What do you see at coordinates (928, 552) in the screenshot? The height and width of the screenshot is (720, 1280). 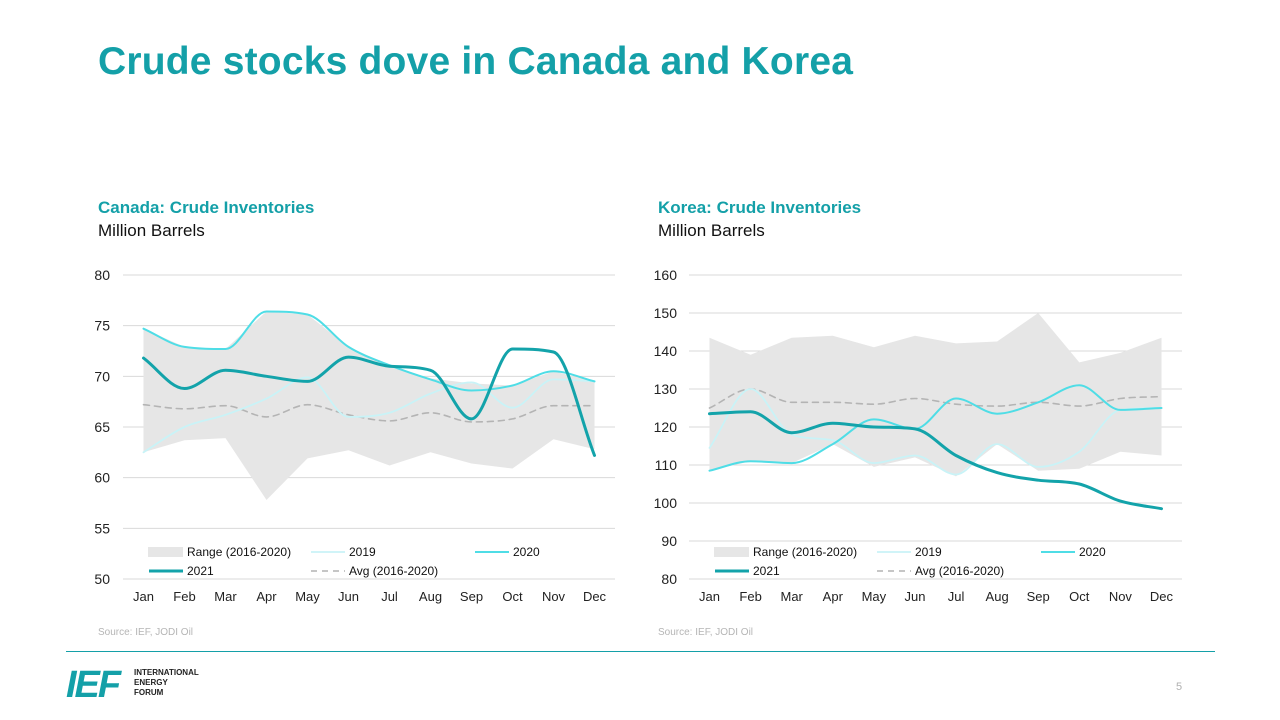 I see `korea-legend-label: 2019` at bounding box center [928, 552].